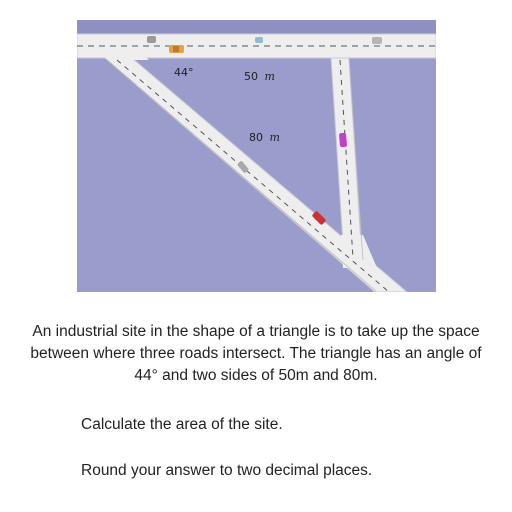 This screenshot has width=512, height=512. I want to click on grey-car-icon, so click(151, 39).